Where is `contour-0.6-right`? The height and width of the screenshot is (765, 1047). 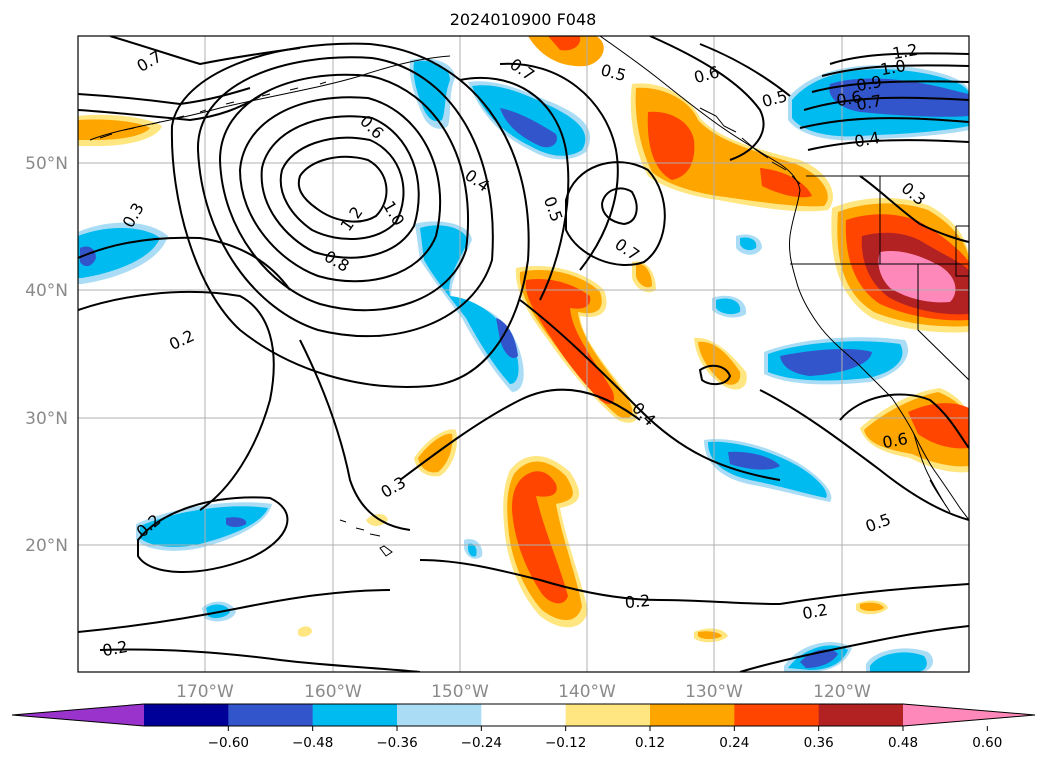
contour-0.6-right is located at coordinates (745, 70).